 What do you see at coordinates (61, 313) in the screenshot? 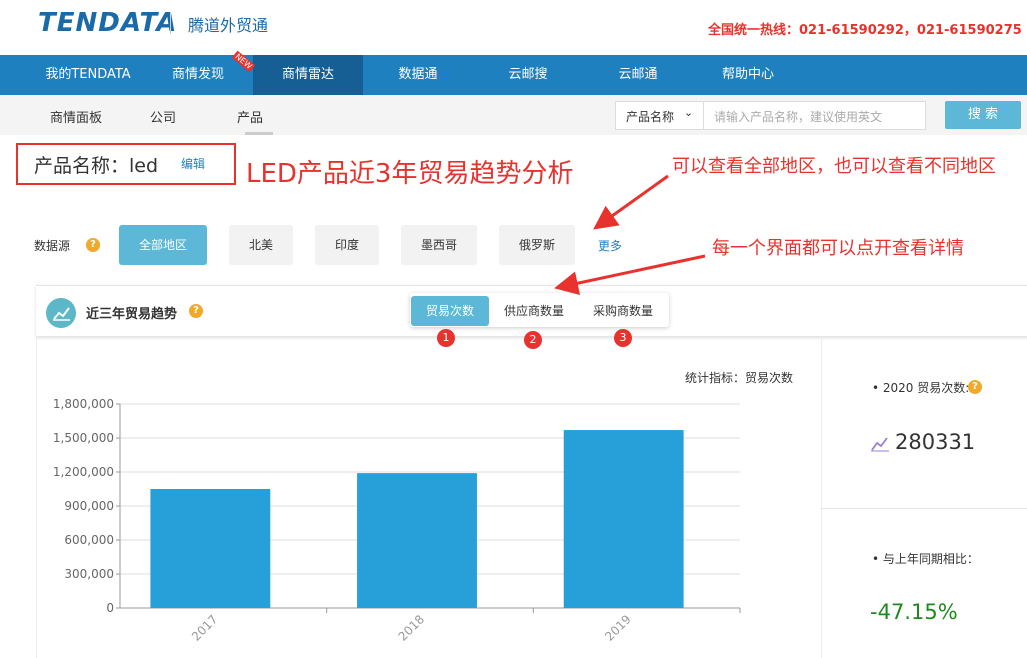
I see `card-icon` at bounding box center [61, 313].